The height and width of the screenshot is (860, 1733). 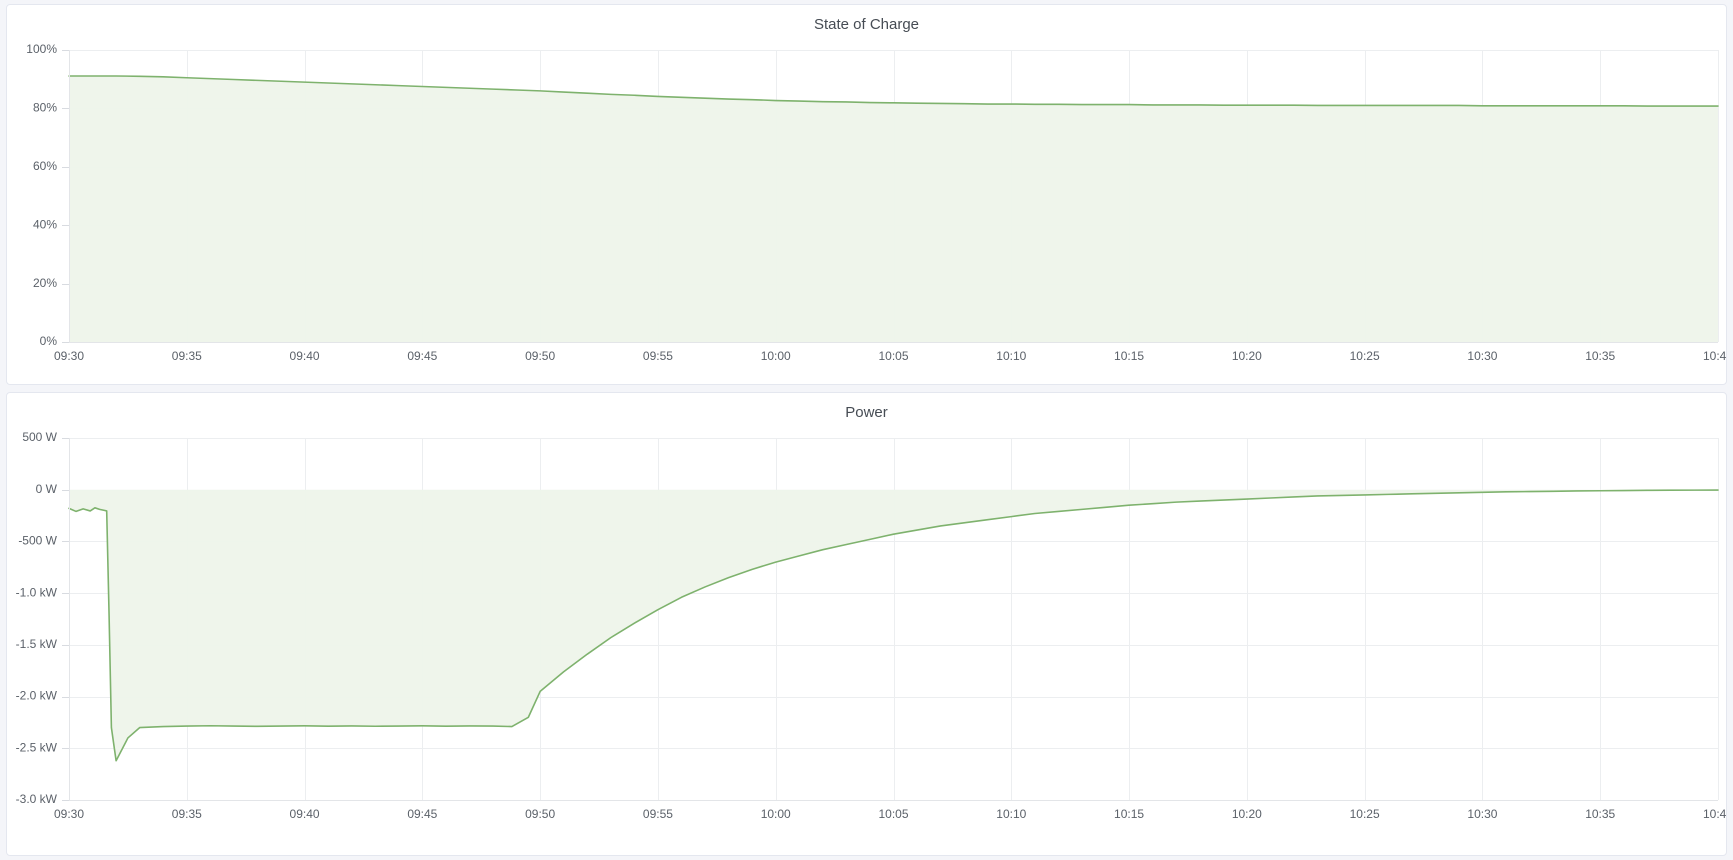 I want to click on panel-title-state-of-charge: State of Charge, so click(x=866, y=24).